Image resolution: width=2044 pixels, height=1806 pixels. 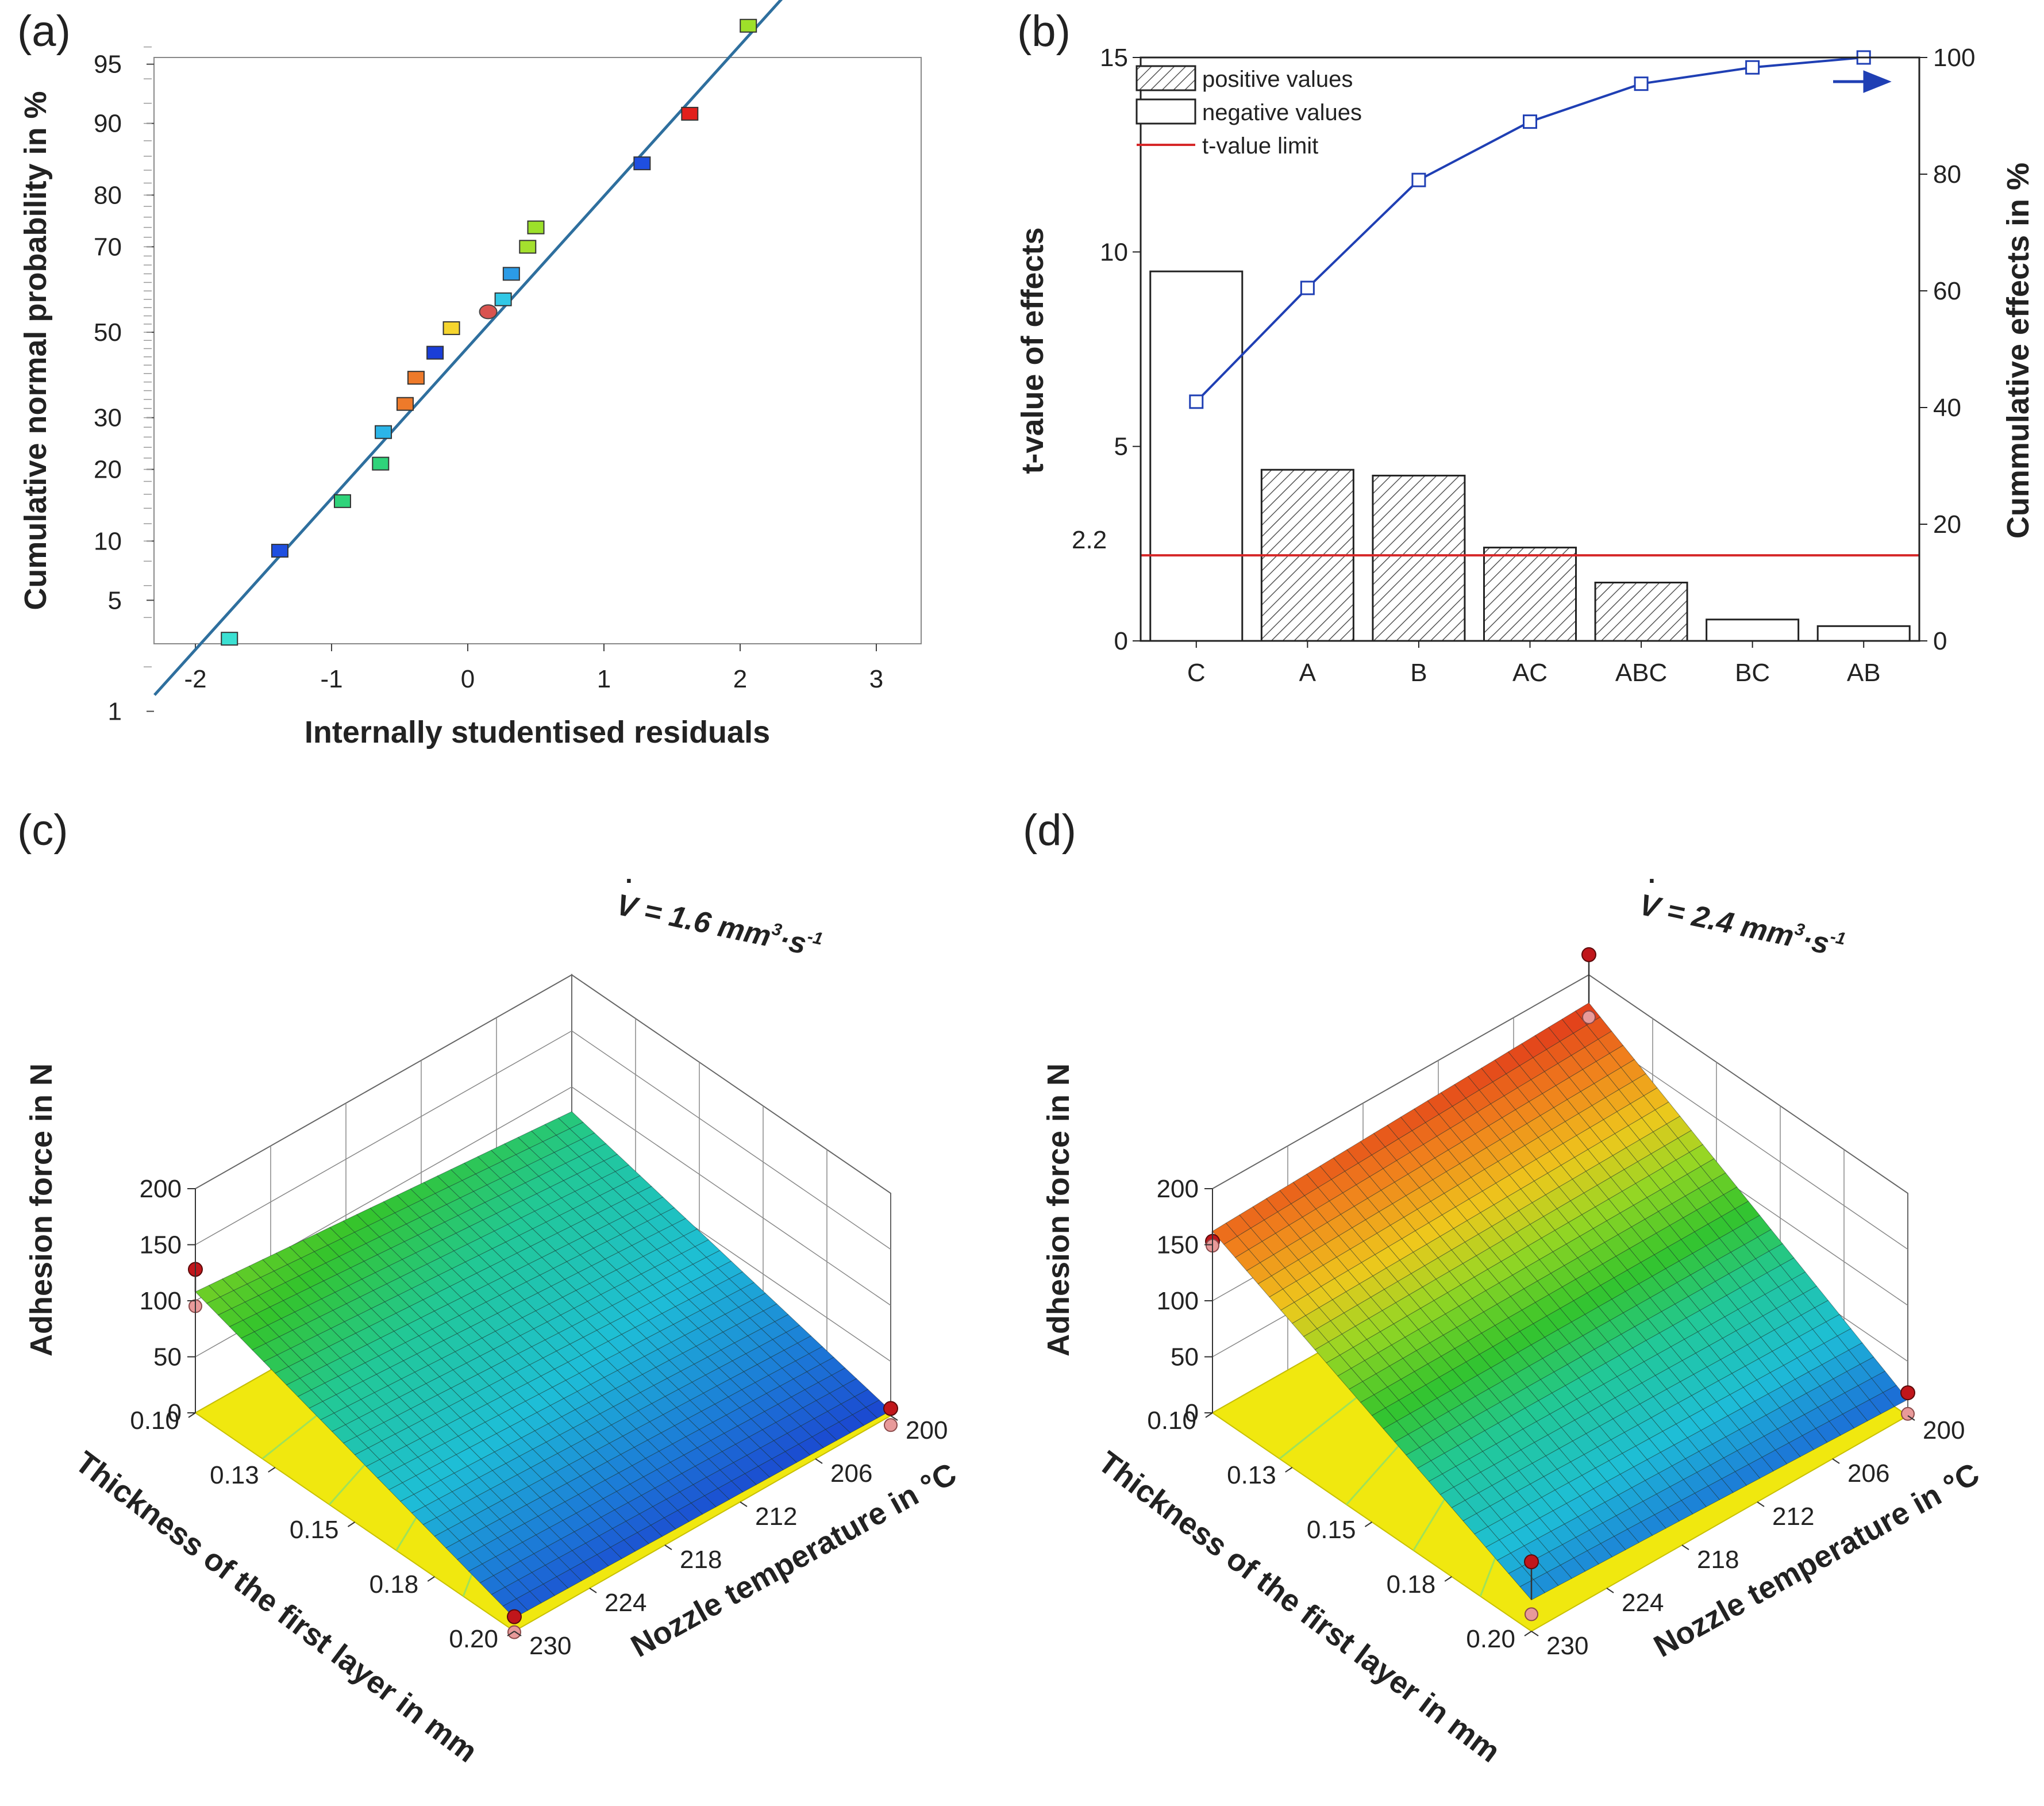 I want to click on y-tick-label-b: 15, so click(x=1114, y=58).